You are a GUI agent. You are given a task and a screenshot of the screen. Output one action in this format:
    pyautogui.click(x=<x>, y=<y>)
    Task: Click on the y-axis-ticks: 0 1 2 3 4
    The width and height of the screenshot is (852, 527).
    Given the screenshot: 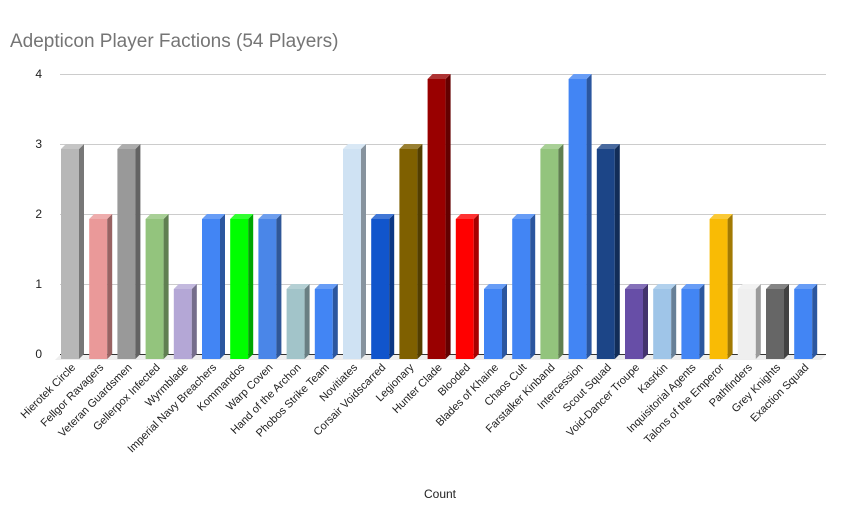 What is the action you would take?
    pyautogui.click(x=38, y=214)
    